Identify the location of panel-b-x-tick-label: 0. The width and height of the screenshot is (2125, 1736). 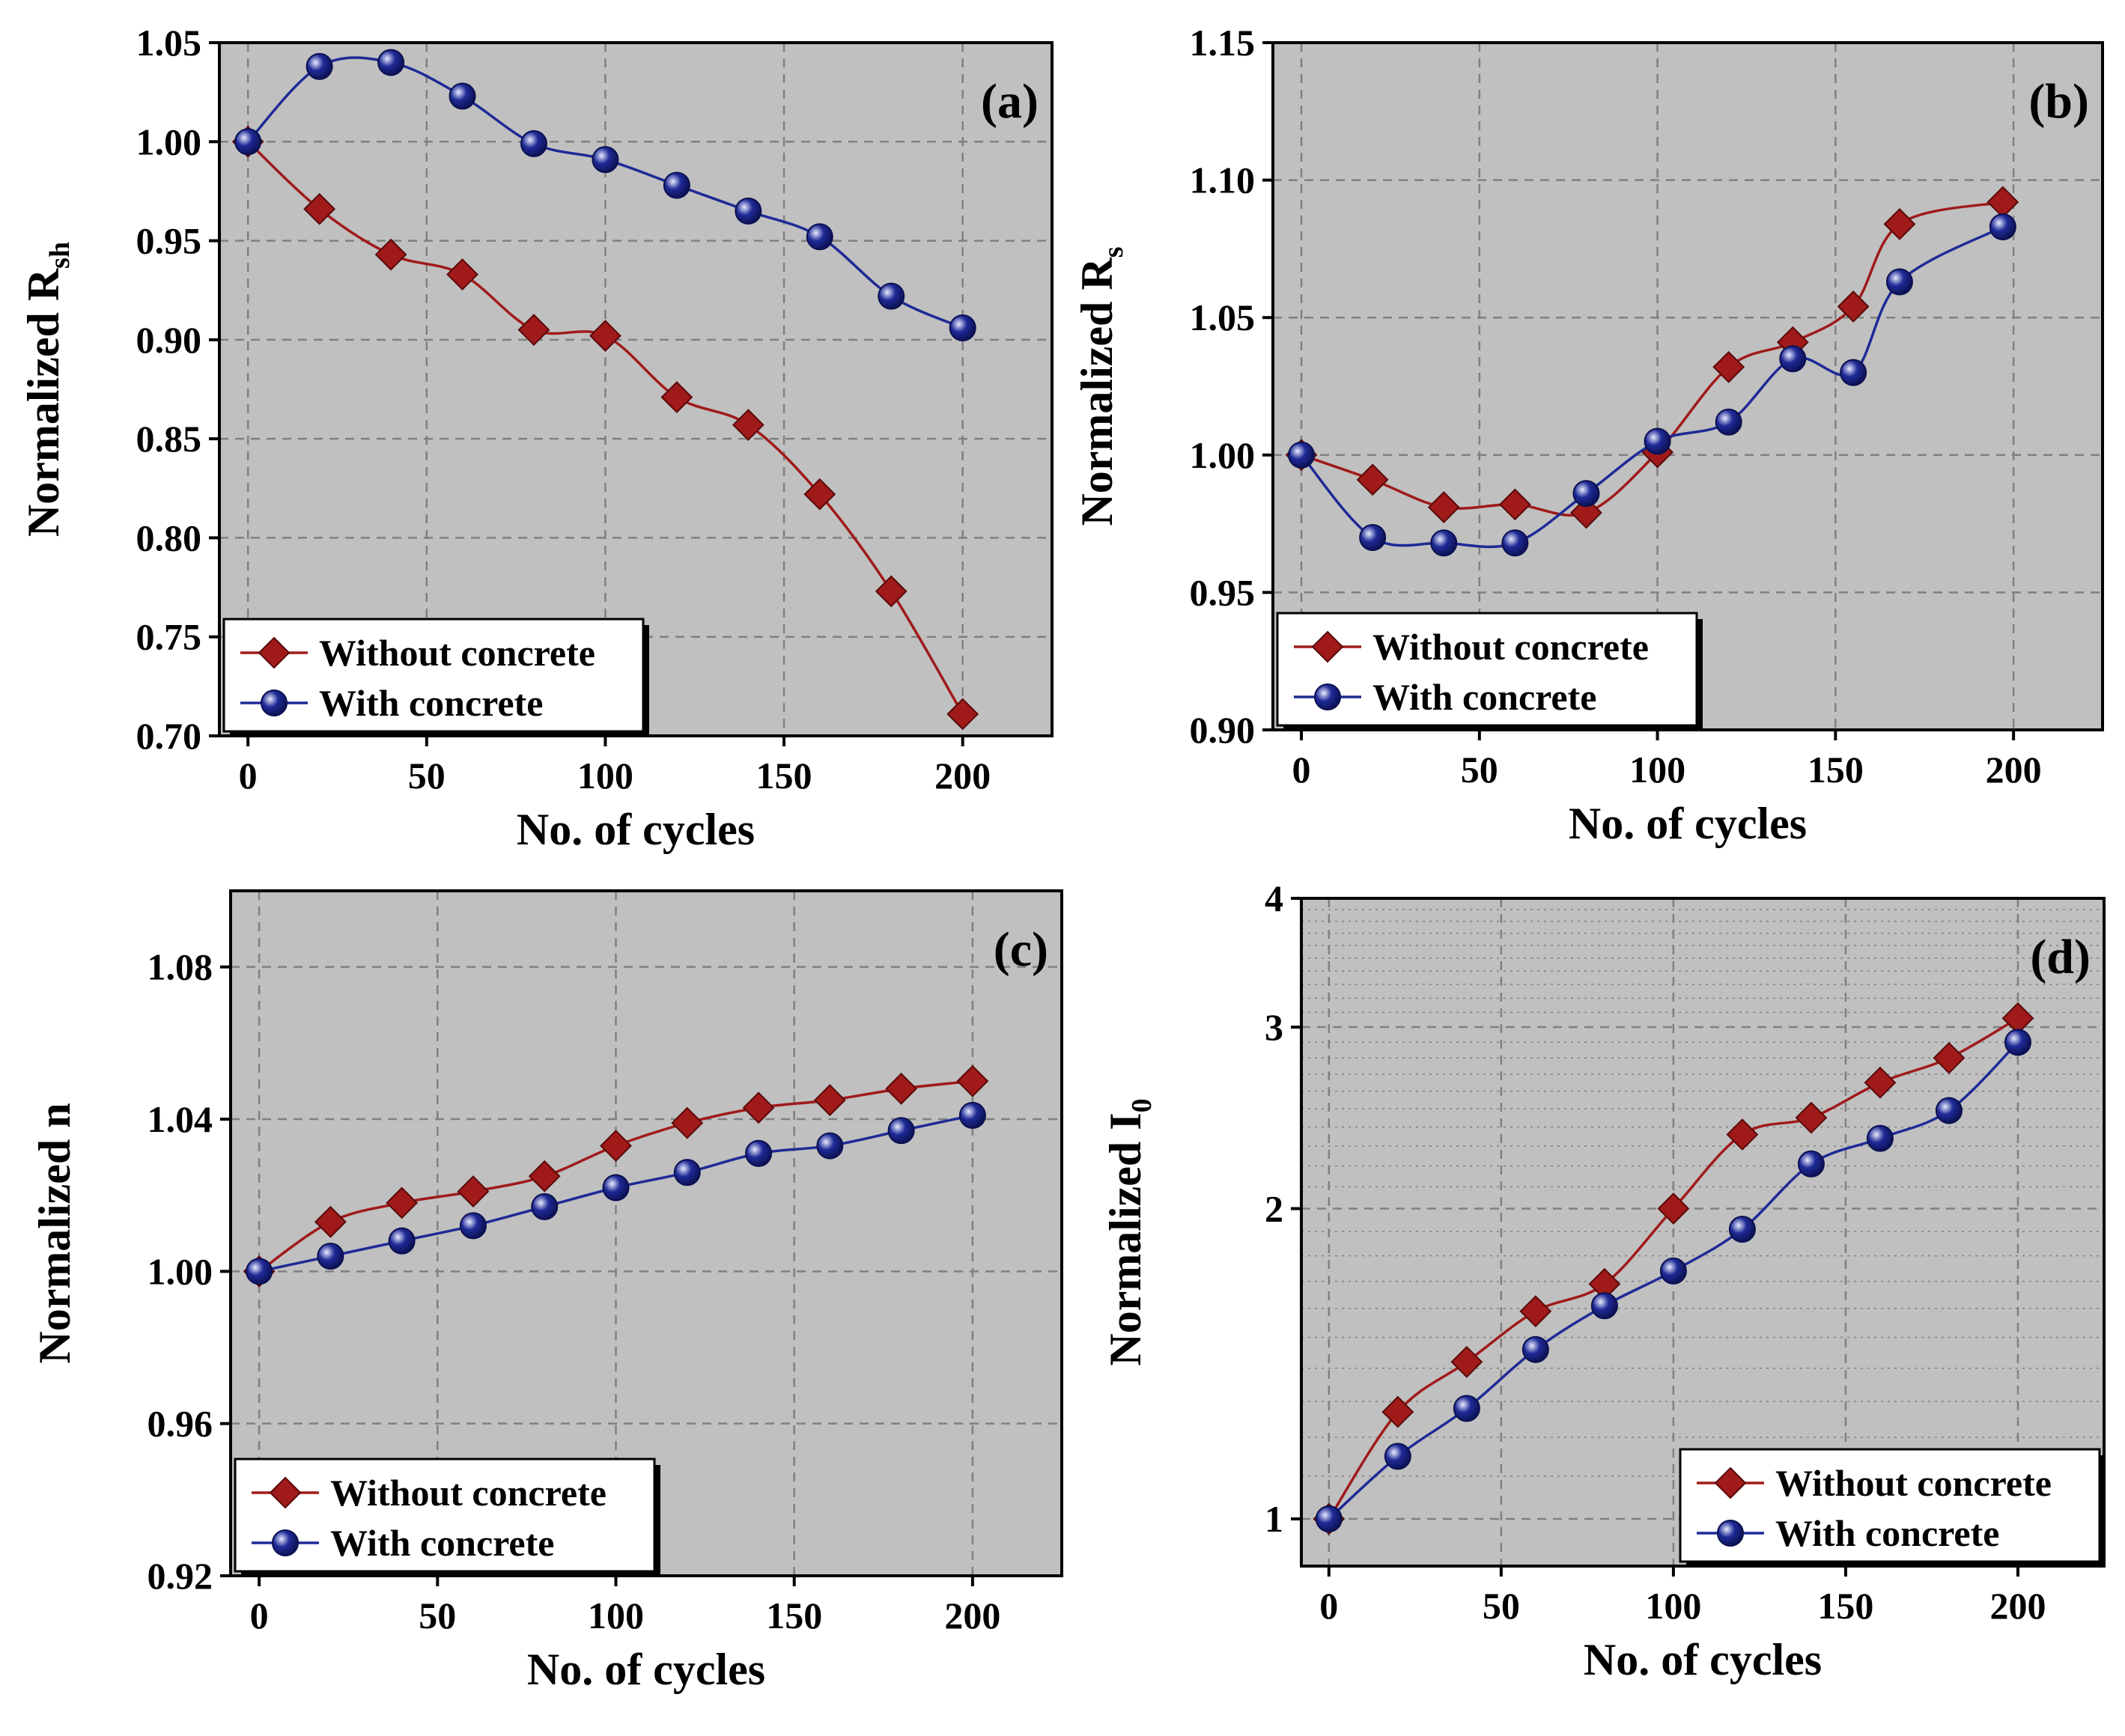
(1301, 770).